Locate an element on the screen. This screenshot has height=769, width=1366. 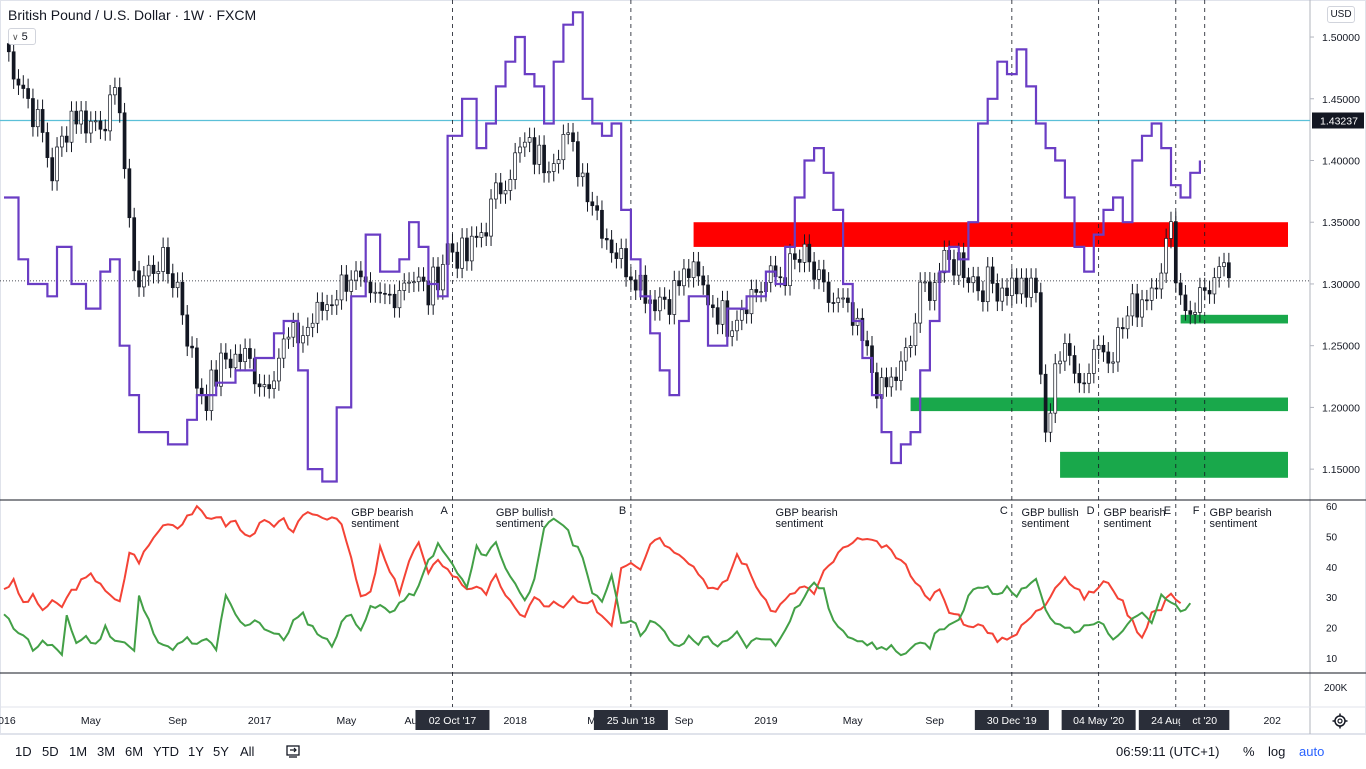
range-5y: 5Y is located at coordinates (221, 751).